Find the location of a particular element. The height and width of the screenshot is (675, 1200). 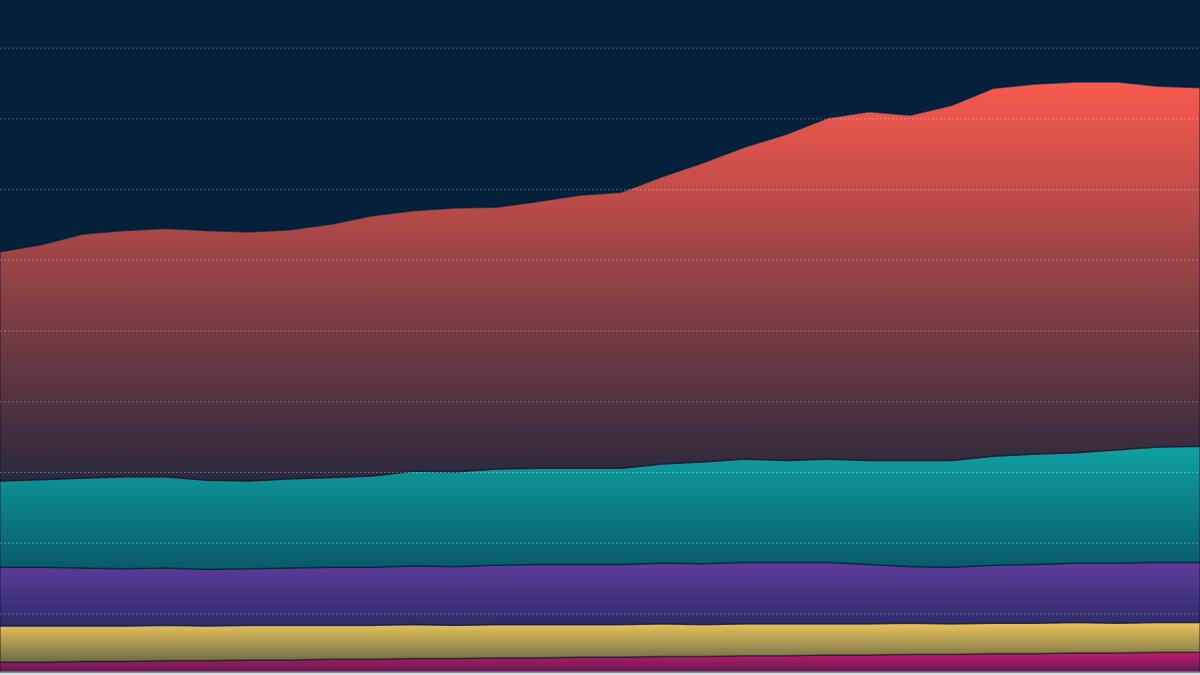

baseline is located at coordinates (600, 673).